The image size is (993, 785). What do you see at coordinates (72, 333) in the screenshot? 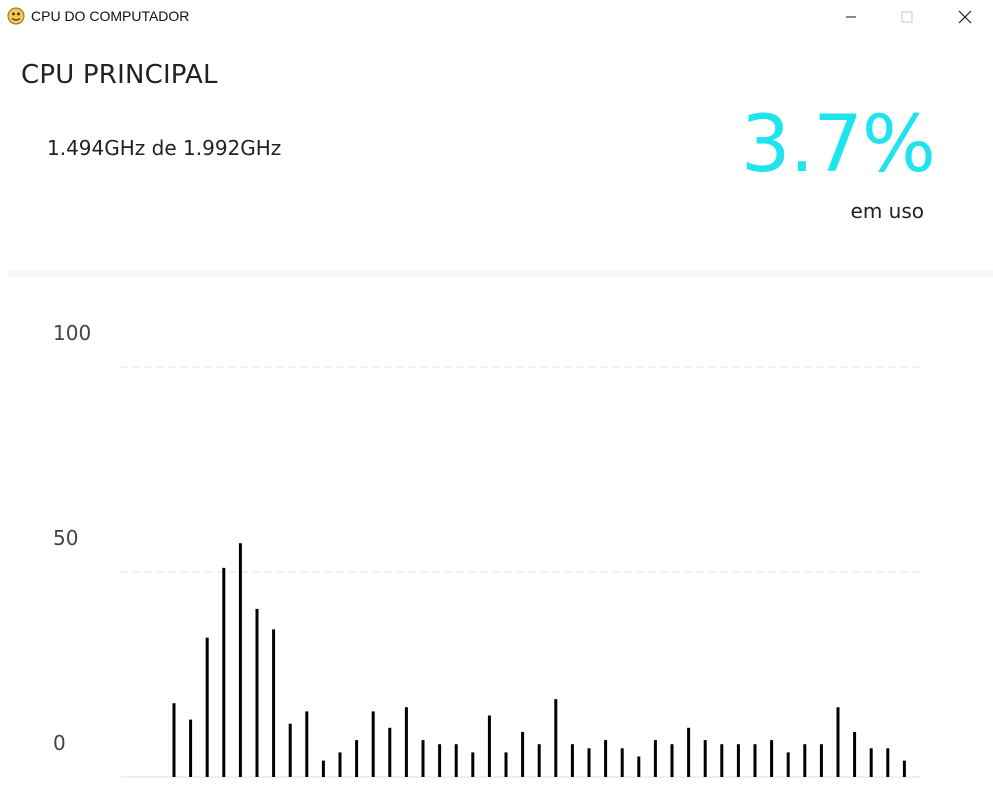
I see `y-tick-label: 100` at bounding box center [72, 333].